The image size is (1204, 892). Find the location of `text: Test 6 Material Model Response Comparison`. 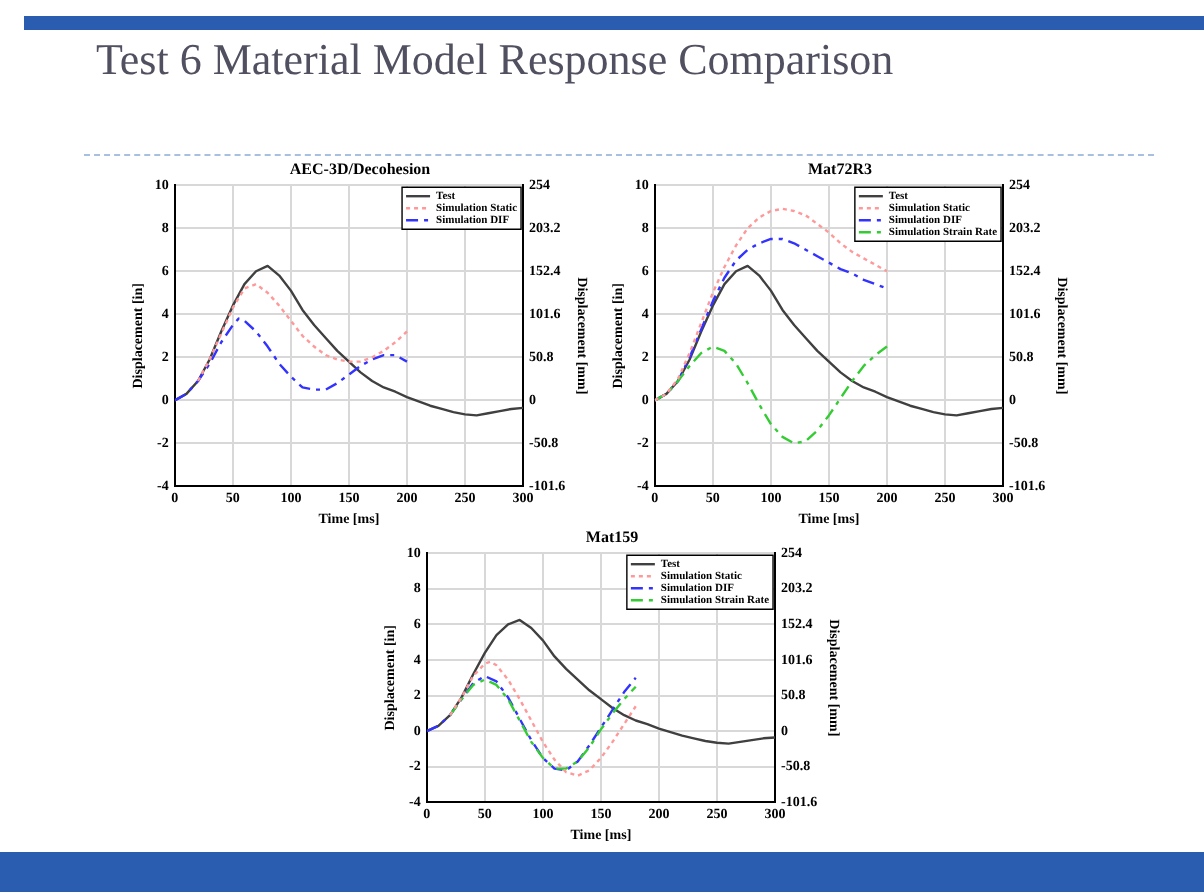

text: Test 6 Material Model Response Comparison is located at coordinates (496, 59).